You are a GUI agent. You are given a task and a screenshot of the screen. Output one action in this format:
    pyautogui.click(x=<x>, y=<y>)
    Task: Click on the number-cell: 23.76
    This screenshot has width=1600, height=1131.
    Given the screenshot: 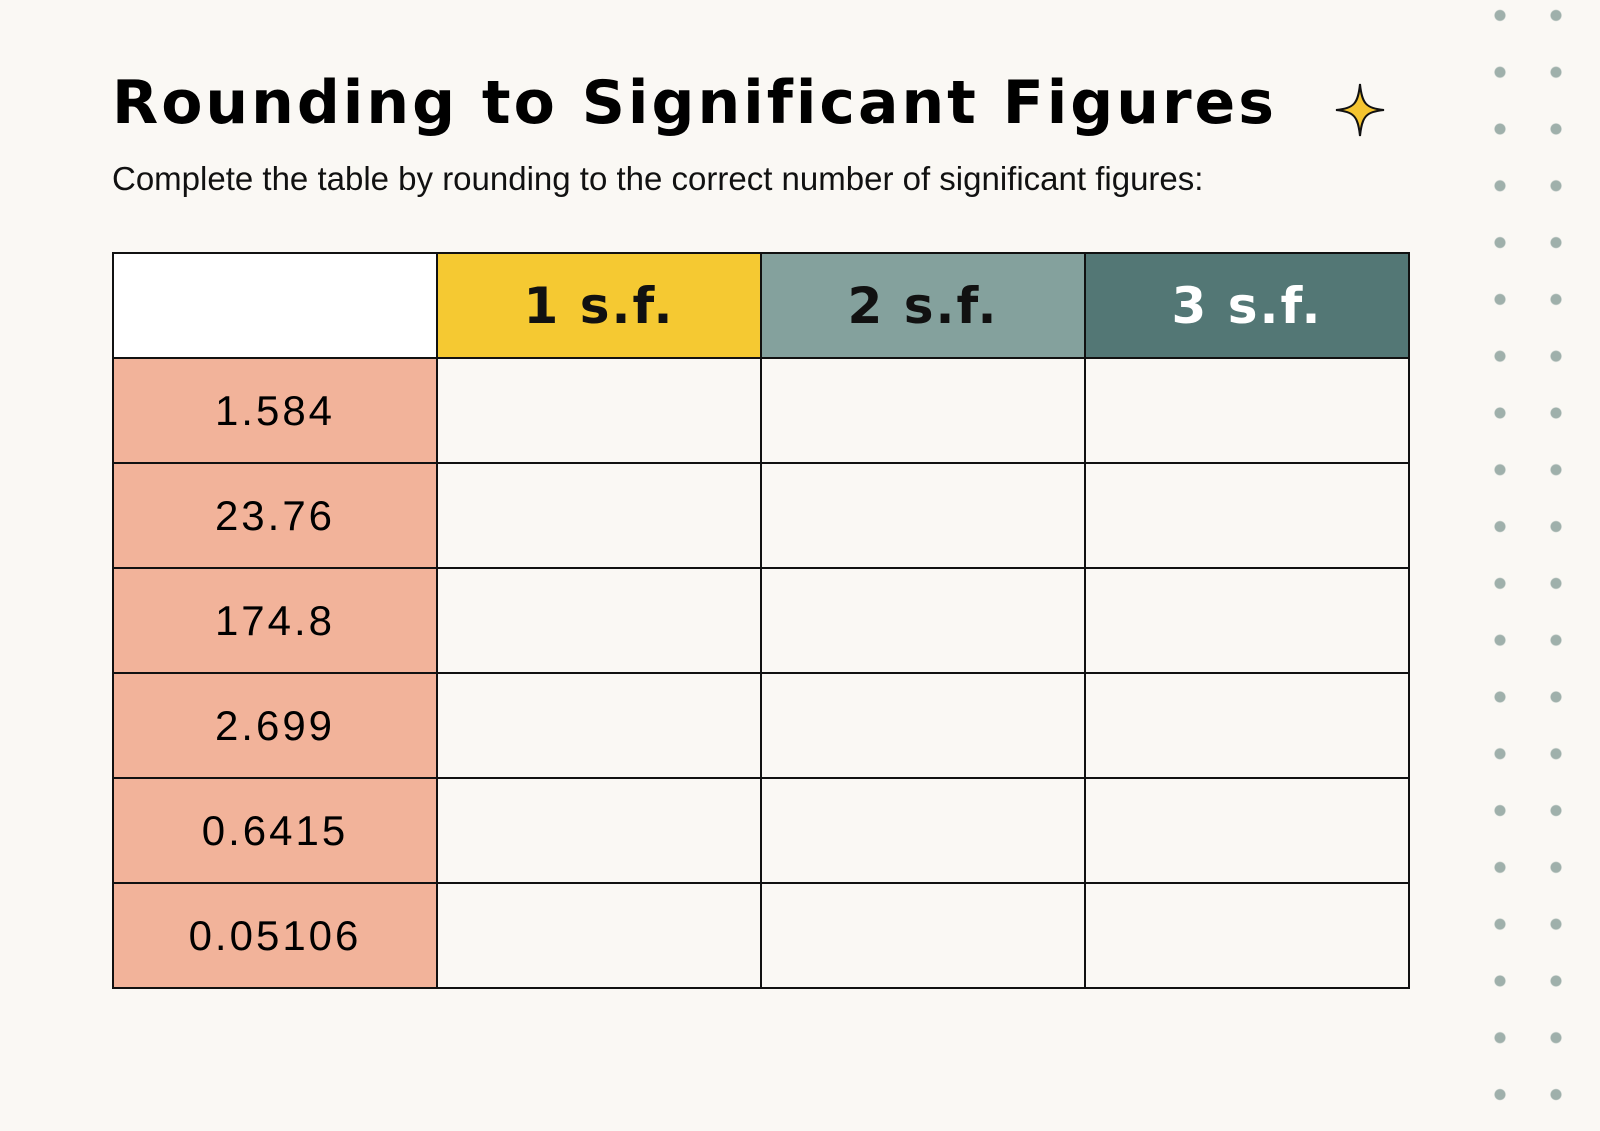 What is the action you would take?
    pyautogui.click(x=275, y=515)
    